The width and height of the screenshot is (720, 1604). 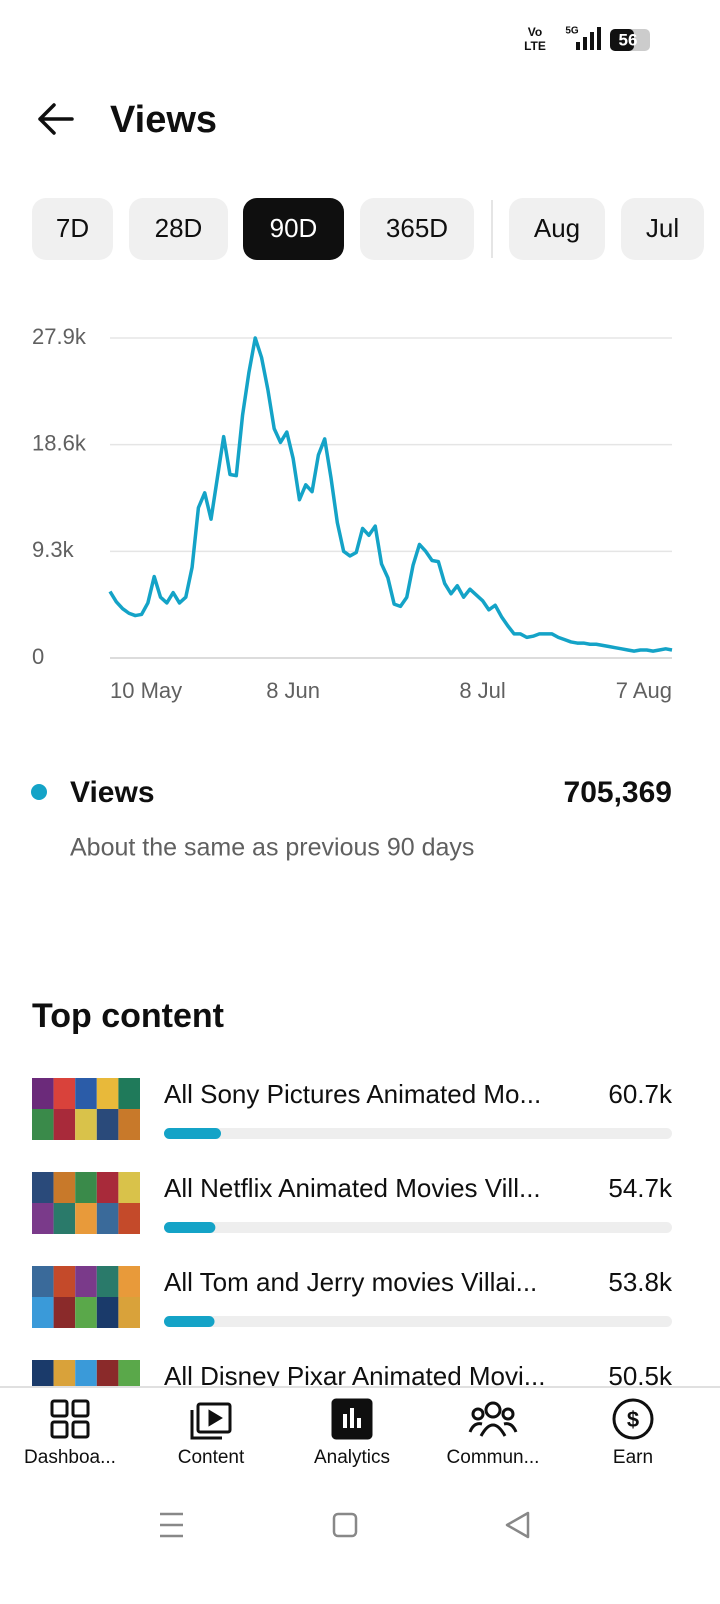 I want to click on content-views: 60.7k, so click(x=640, y=1094).